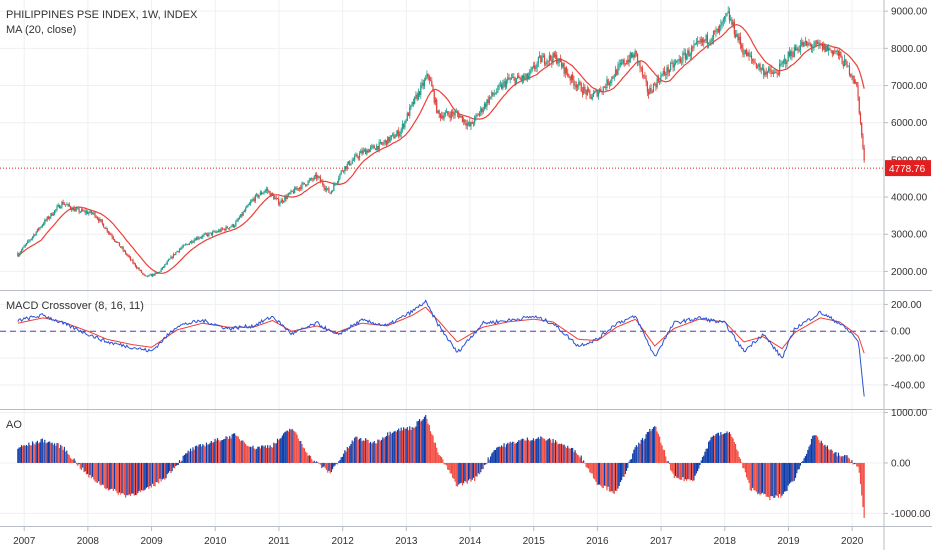  What do you see at coordinates (725, 541) in the screenshot?
I see `time-tick-label: 2018` at bounding box center [725, 541].